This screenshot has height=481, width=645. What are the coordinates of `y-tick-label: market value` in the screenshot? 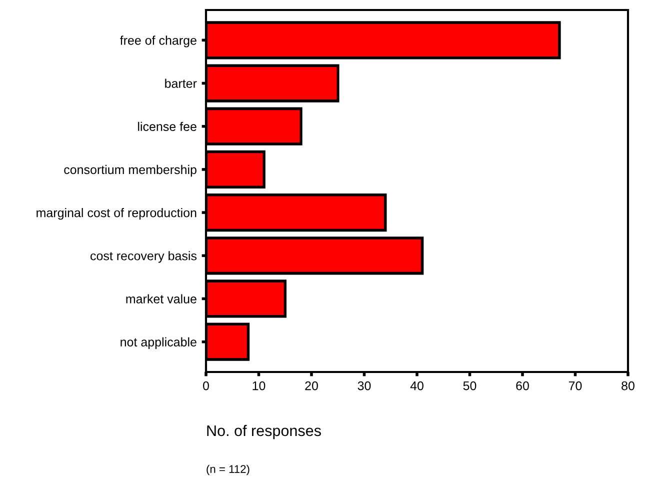 It's located at (161, 299).